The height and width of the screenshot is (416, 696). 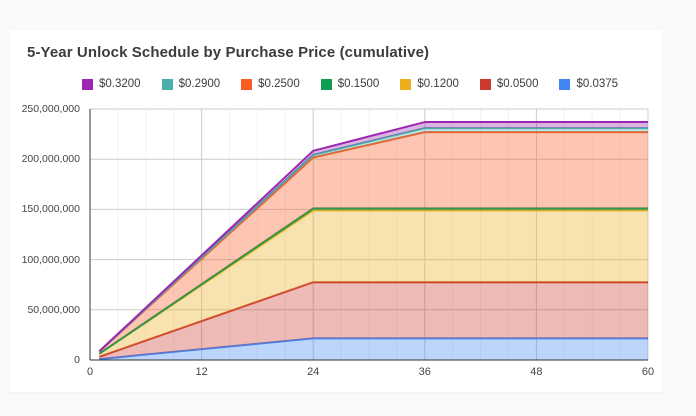 I want to click on x-tick-label: 60, so click(x=648, y=372).